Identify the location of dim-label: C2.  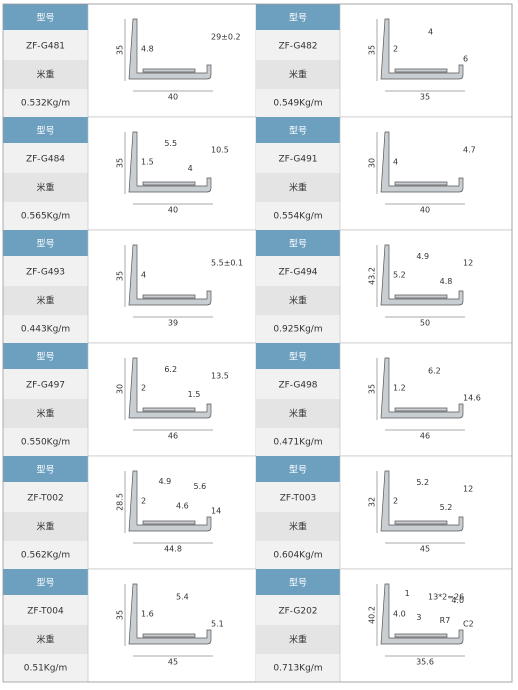
(468, 624).